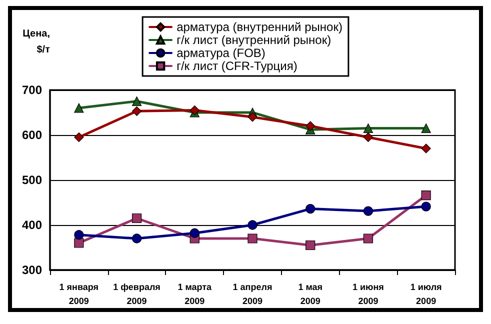 Image resolution: width=491 pixels, height=324 pixels. What do you see at coordinates (79, 294) in the screenshot?
I see `x-tick-label: 1 января 2009` at bounding box center [79, 294].